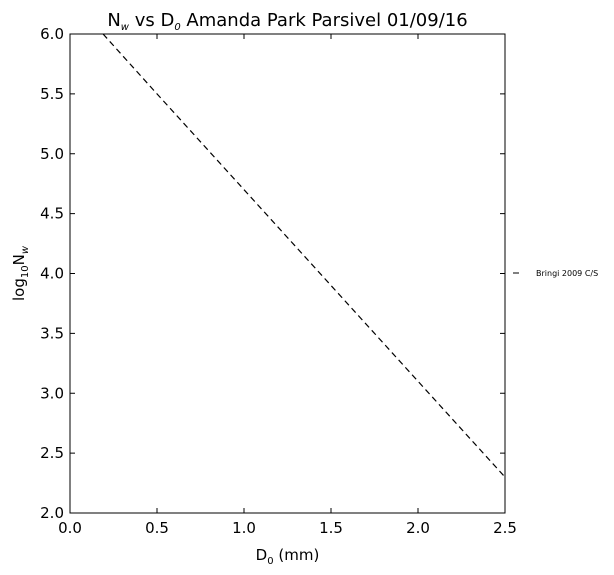  What do you see at coordinates (52, 453) in the screenshot?
I see `y-tick-label: 2.5` at bounding box center [52, 453].